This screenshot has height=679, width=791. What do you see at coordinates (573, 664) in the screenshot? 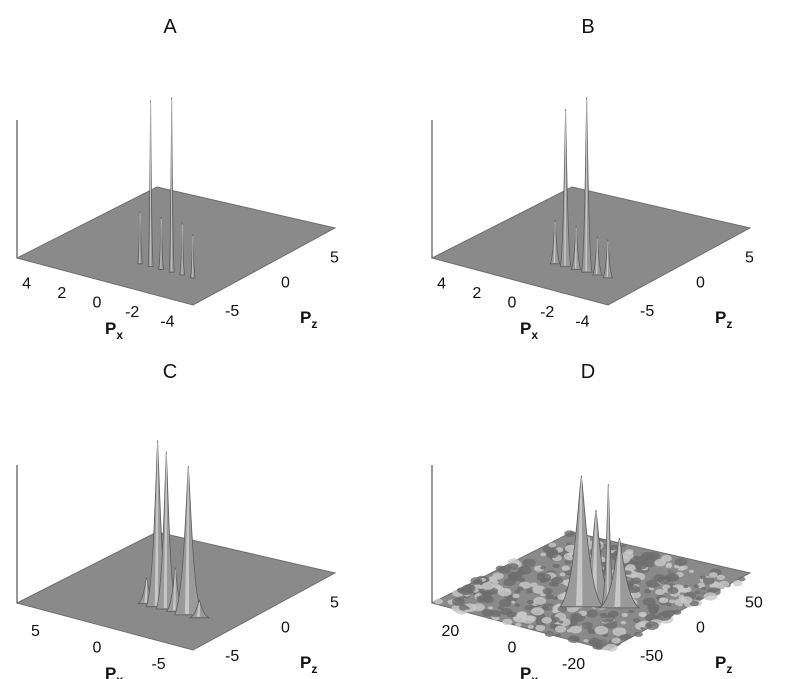
I see `x-tick-label: -20` at bounding box center [573, 664].